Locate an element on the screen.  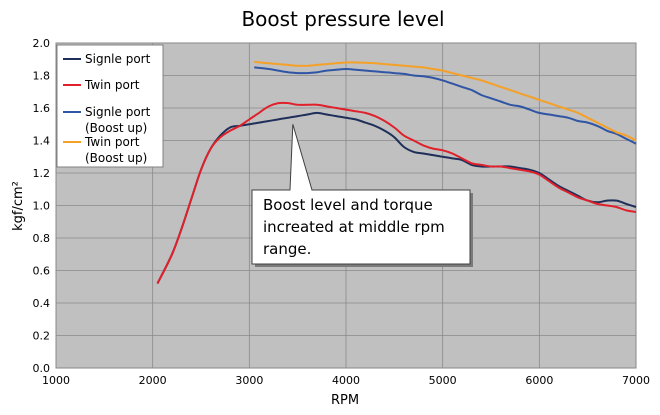
x-axis-label: RPM is located at coordinates (345, 400).